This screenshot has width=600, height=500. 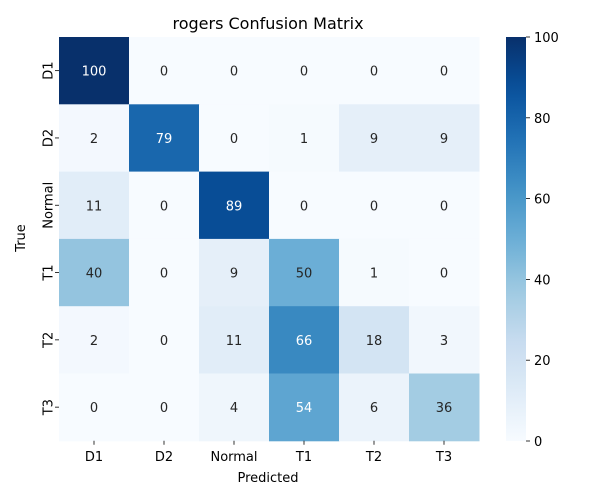 I want to click on cell-value-label: 18, so click(x=374, y=341).